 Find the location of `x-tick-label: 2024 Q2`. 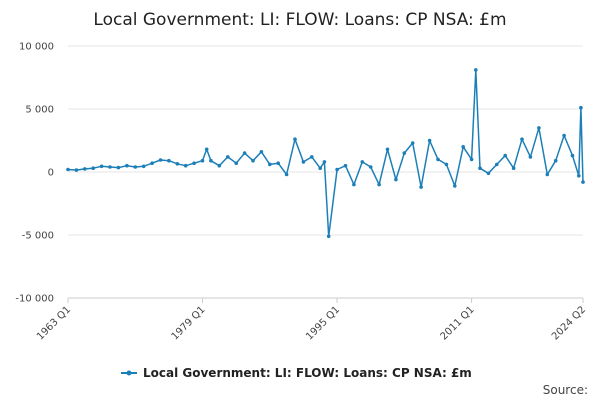

x-tick-label: 2024 Q2 is located at coordinates (569, 323).